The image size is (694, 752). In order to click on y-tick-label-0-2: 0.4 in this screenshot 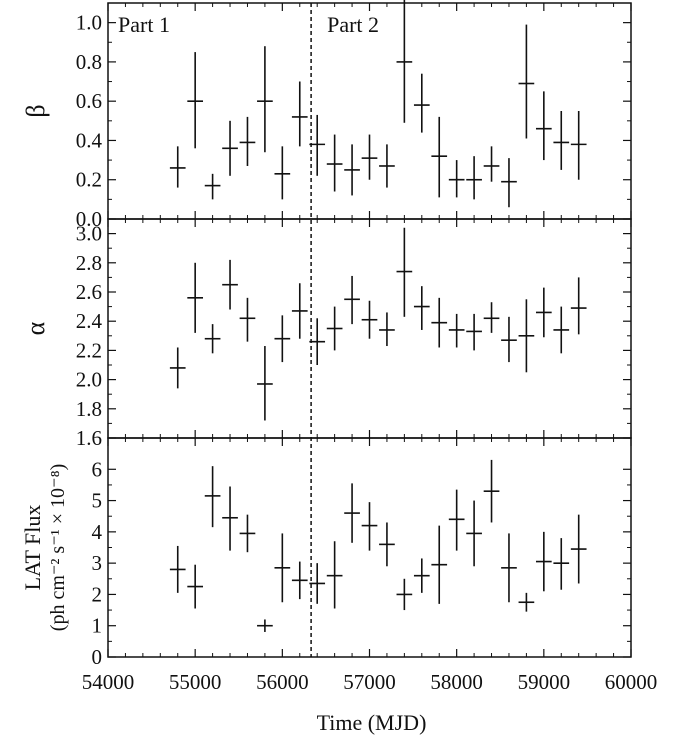, I will do `click(89, 140)`.